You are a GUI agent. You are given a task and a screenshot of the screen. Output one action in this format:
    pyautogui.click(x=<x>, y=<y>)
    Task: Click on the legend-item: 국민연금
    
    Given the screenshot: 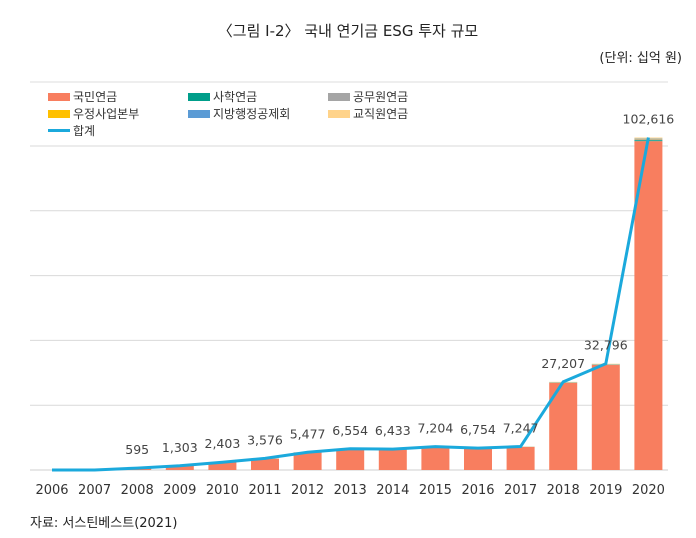 What is the action you would take?
    pyautogui.click(x=82, y=96)
    